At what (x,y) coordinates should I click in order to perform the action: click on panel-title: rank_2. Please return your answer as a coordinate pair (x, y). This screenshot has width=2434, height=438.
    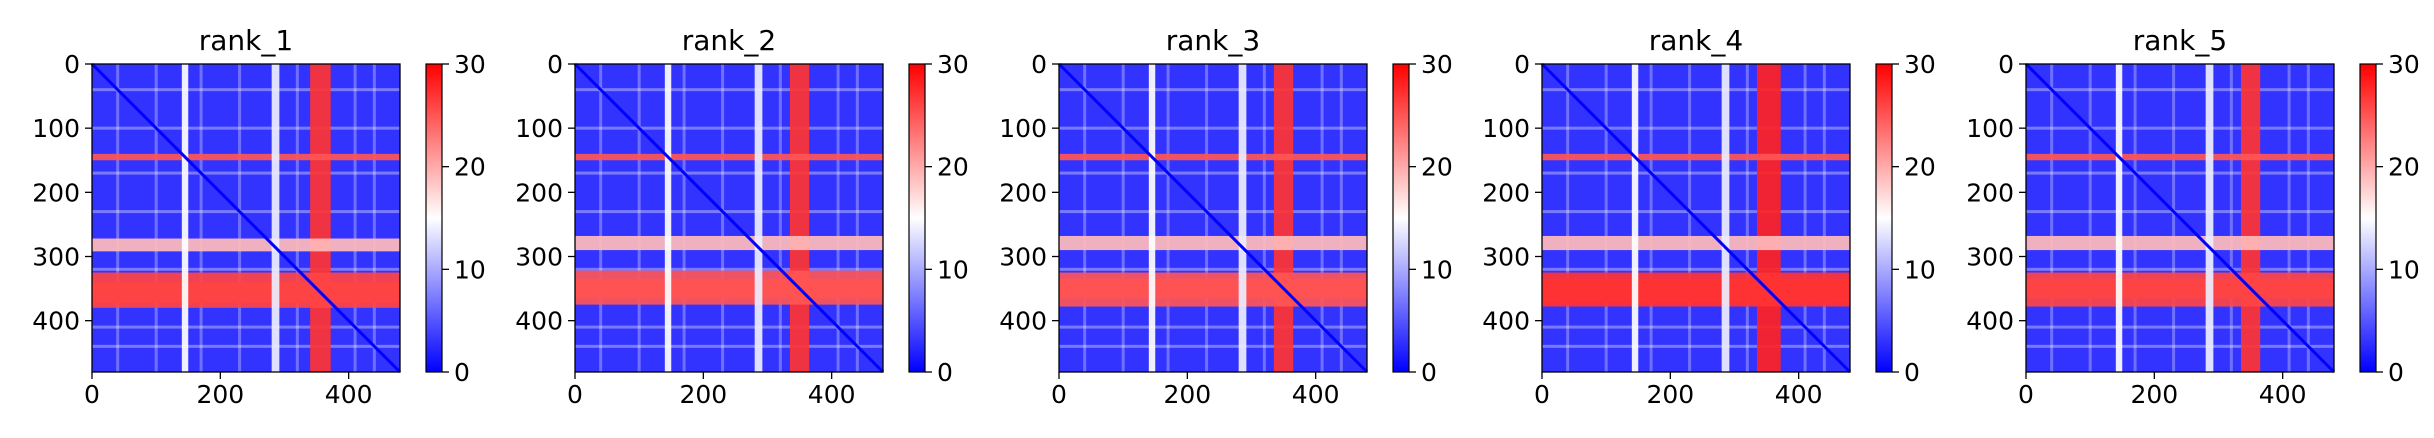
    Looking at the image, I should click on (729, 40).